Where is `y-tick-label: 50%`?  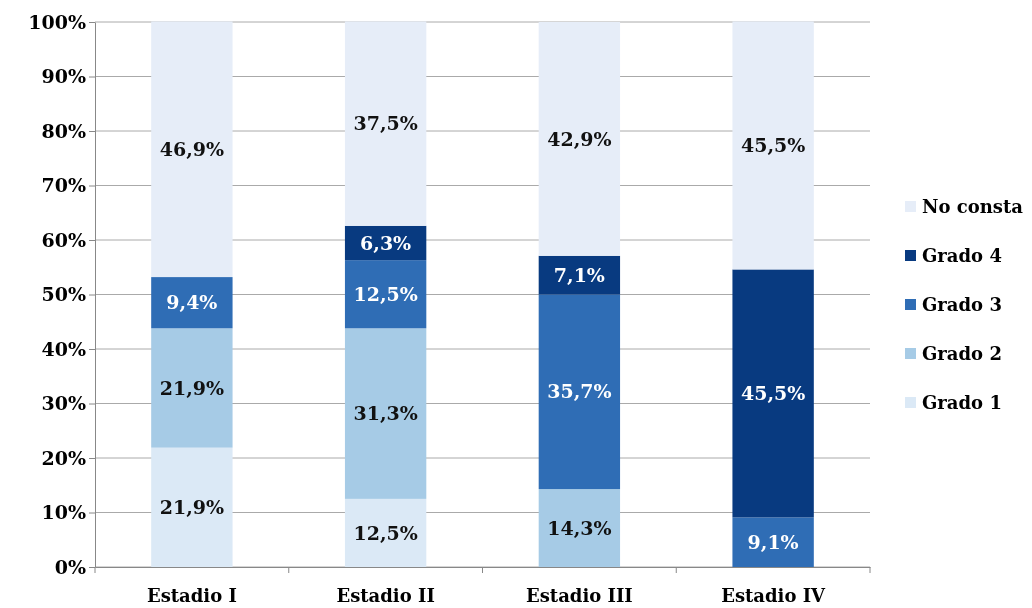 y-tick-label: 50% is located at coordinates (63, 294).